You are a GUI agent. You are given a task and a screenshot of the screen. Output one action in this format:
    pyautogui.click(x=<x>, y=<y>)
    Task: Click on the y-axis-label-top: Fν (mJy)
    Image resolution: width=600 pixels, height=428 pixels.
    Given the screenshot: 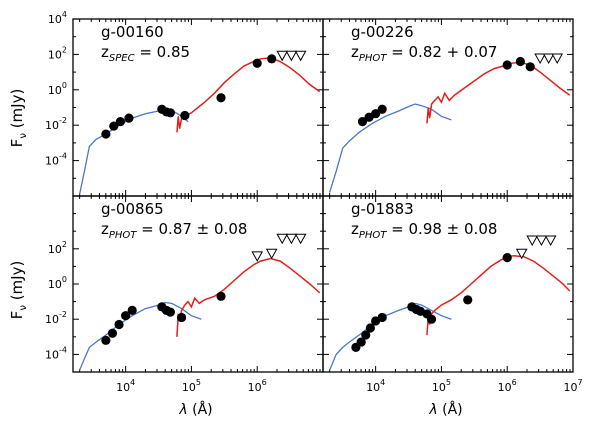 What is the action you would take?
    pyautogui.click(x=18, y=118)
    